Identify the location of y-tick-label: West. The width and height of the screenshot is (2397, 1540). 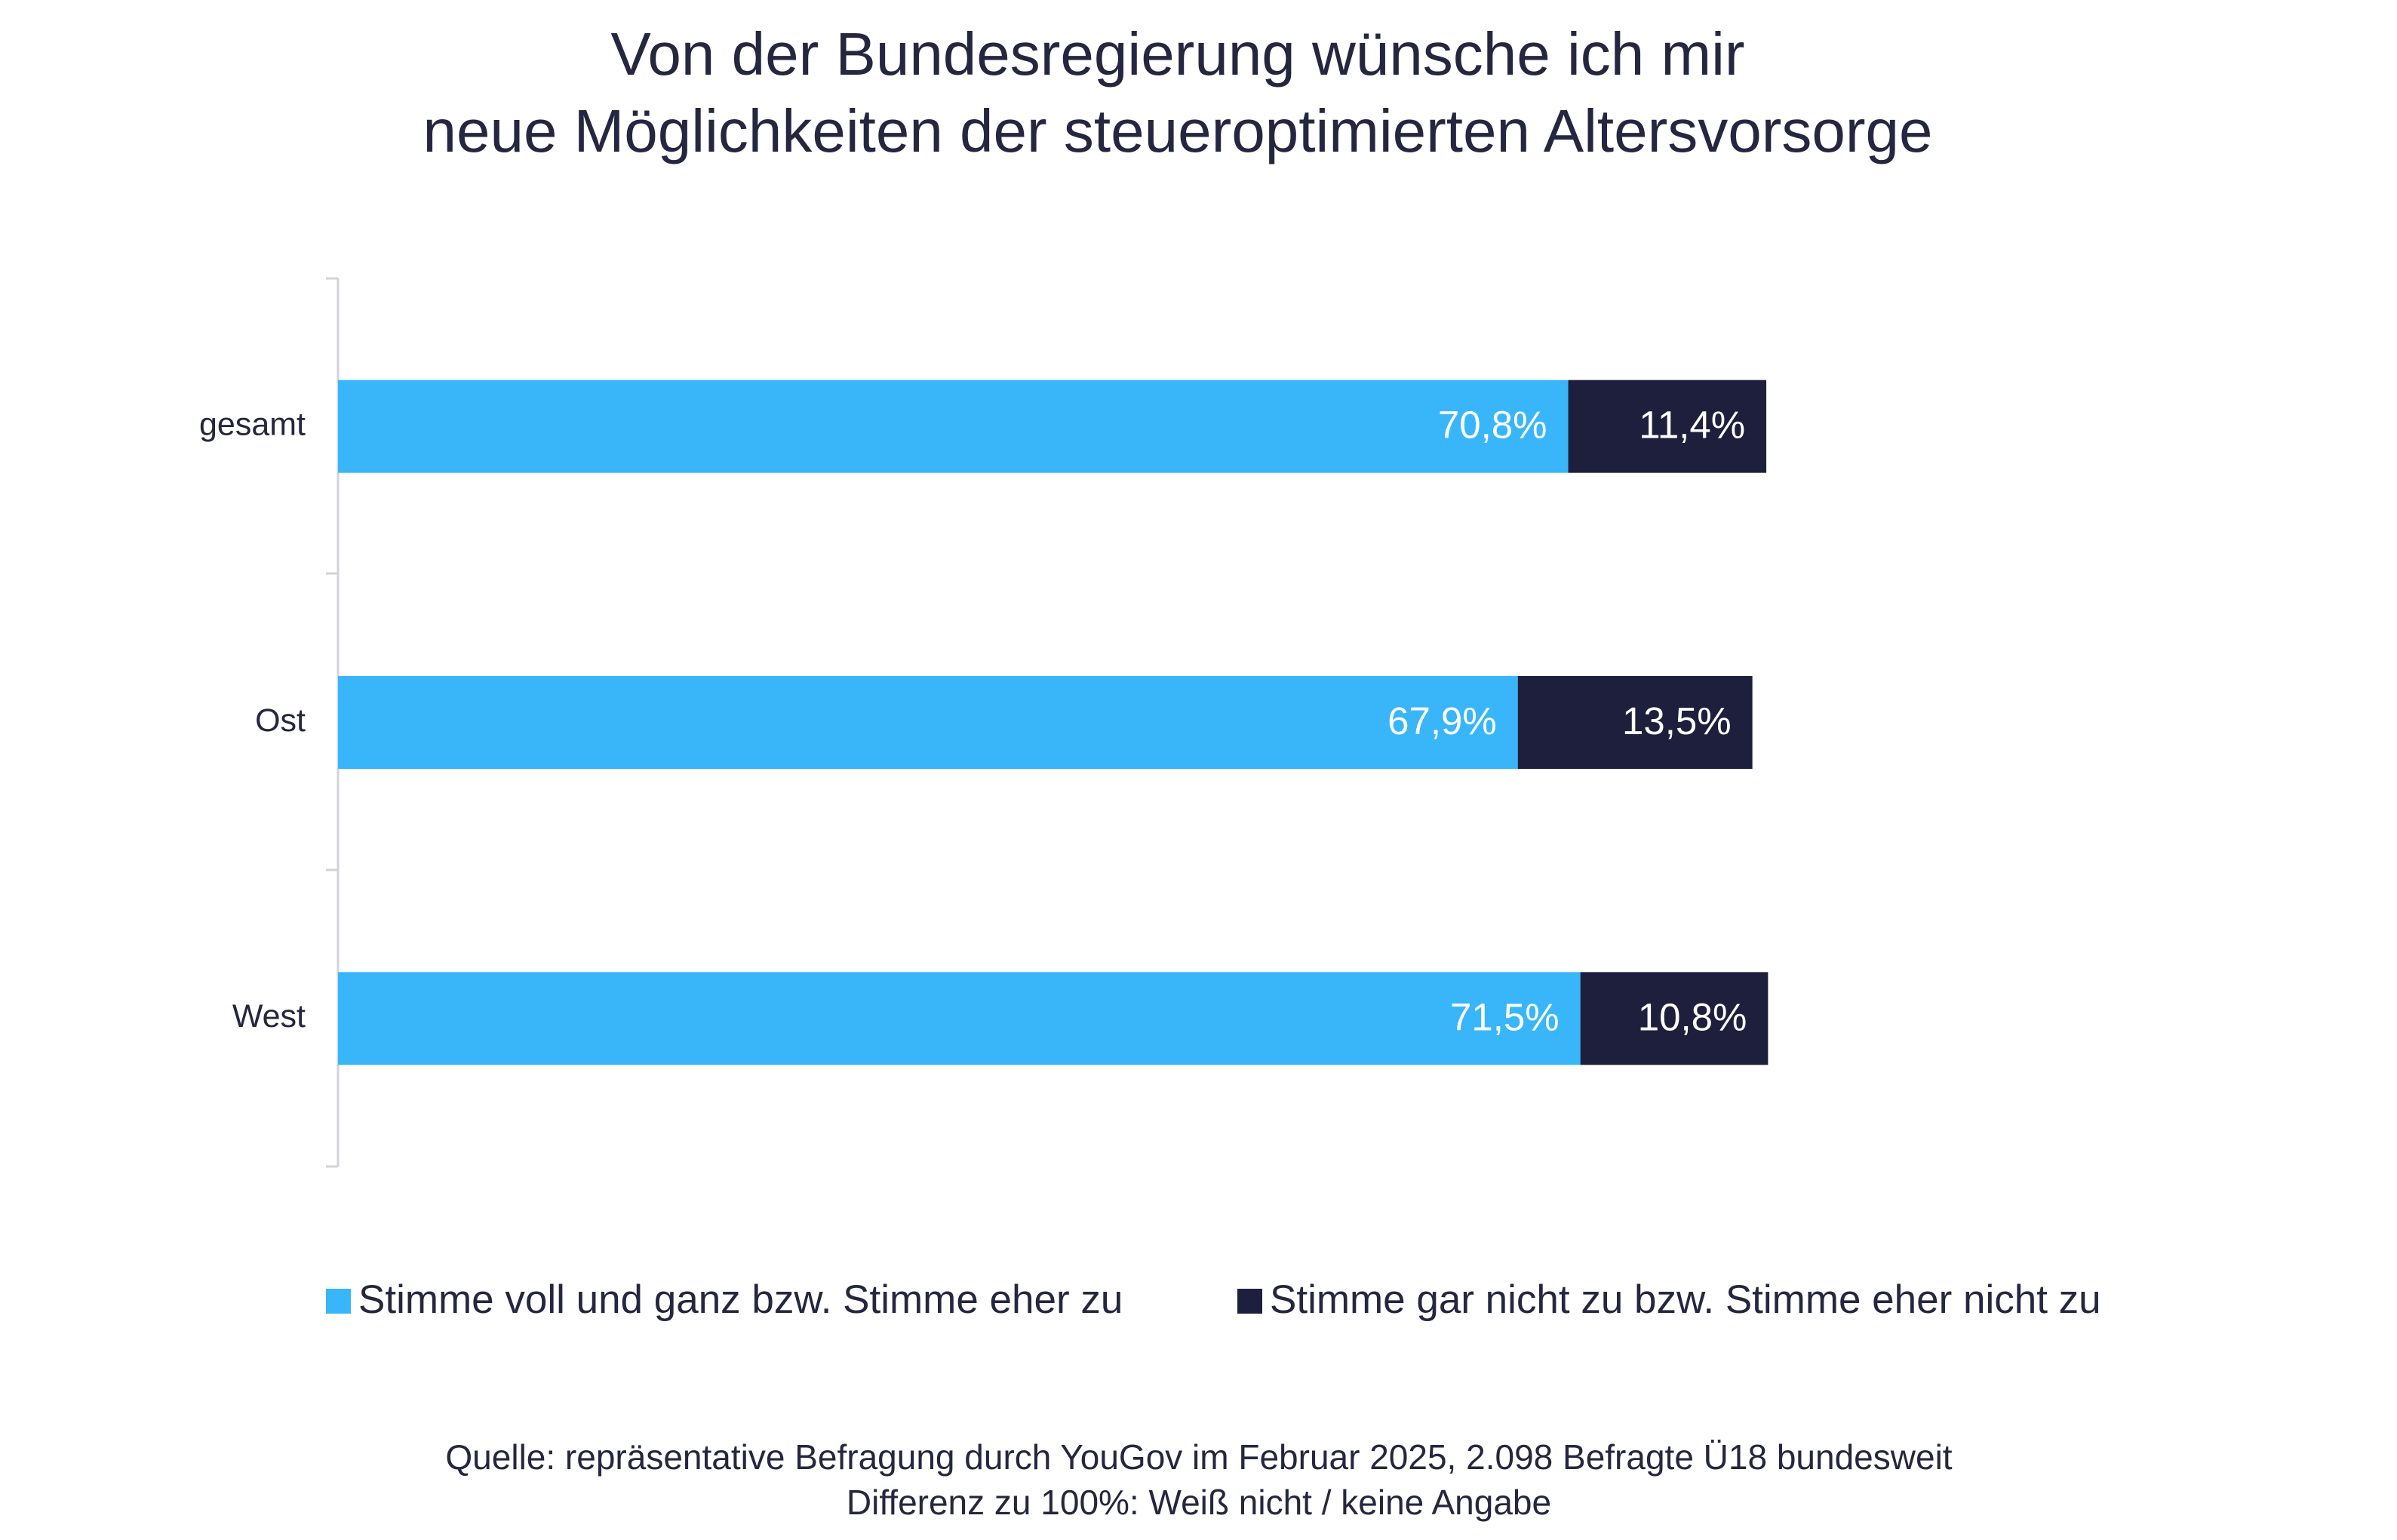
(269, 1016).